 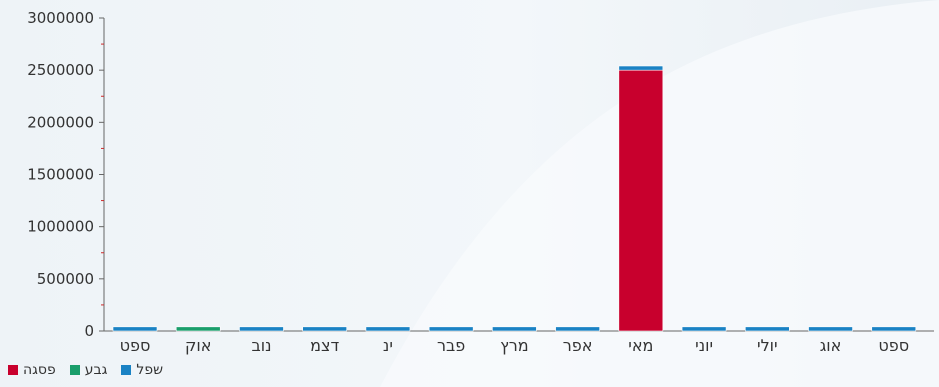 I want to click on y-tick-label: 0, so click(x=89, y=331).